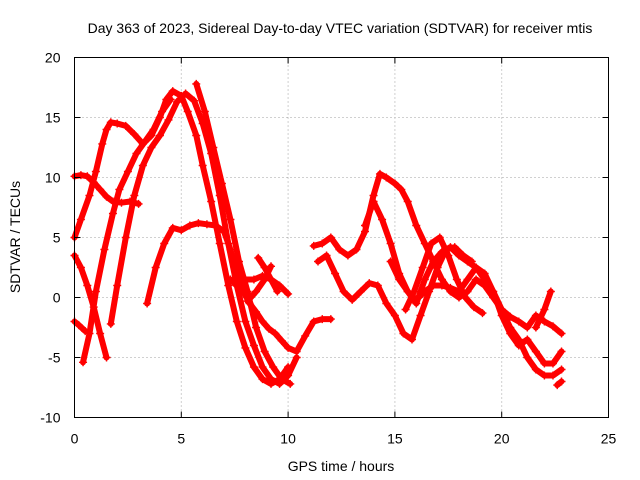 This screenshot has height=480, width=640. Describe the element at coordinates (50, 418) in the screenshot. I see `y-tick-label: -10` at that location.